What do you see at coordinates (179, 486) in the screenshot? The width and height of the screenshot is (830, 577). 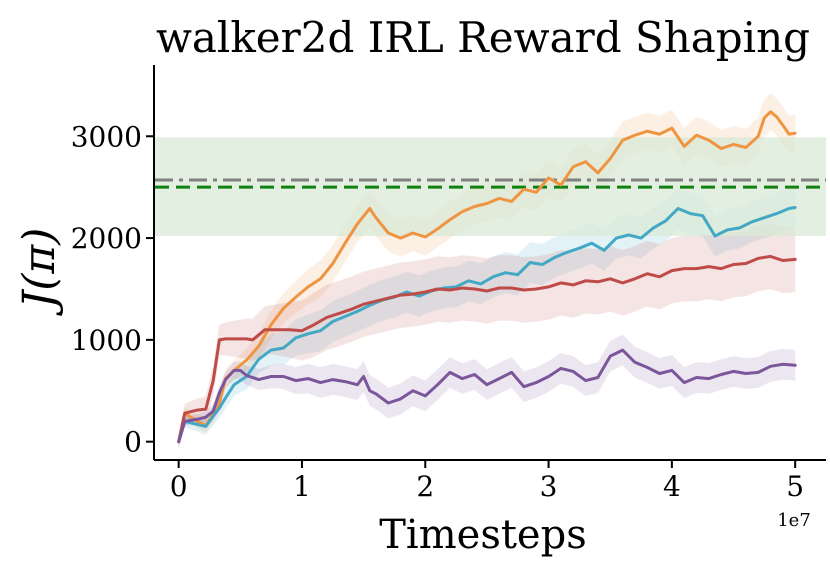 I see `x-tick-label: 0` at bounding box center [179, 486].